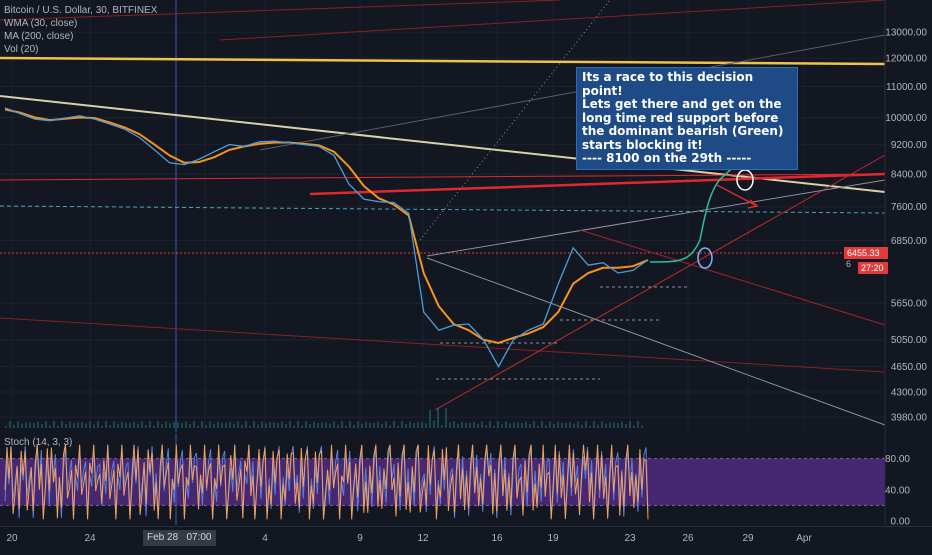 This screenshot has height=555, width=932. Describe the element at coordinates (705, 258) in the screenshot. I see `current-point-circle` at that location.